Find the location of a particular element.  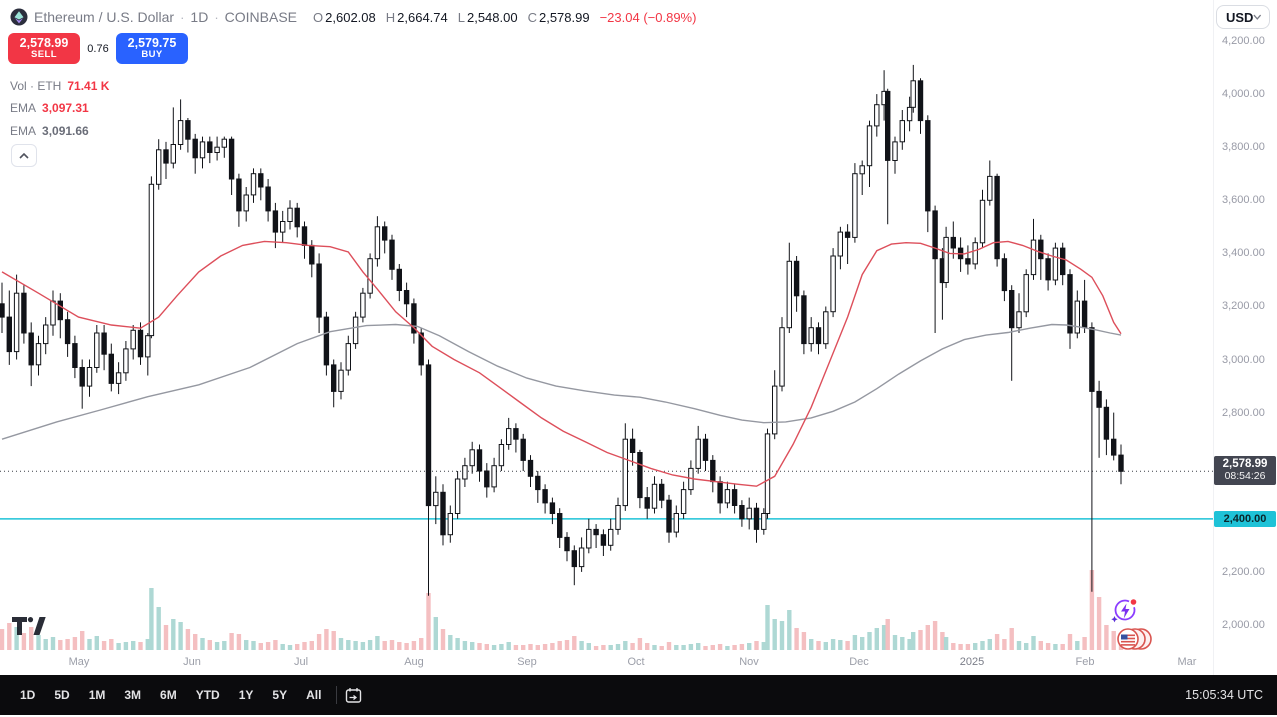

range-button-ytd: YTD is located at coordinates (207, 695).